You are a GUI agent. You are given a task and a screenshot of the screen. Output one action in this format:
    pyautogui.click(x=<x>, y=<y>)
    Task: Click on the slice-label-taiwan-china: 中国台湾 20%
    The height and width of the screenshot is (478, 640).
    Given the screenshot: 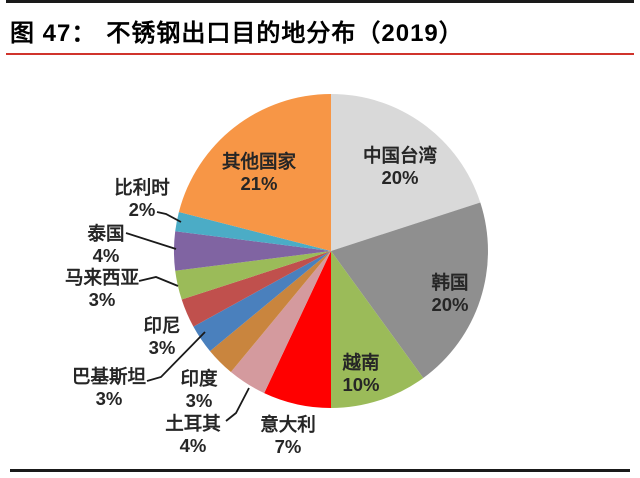 What is the action you would take?
    pyautogui.click(x=400, y=166)
    